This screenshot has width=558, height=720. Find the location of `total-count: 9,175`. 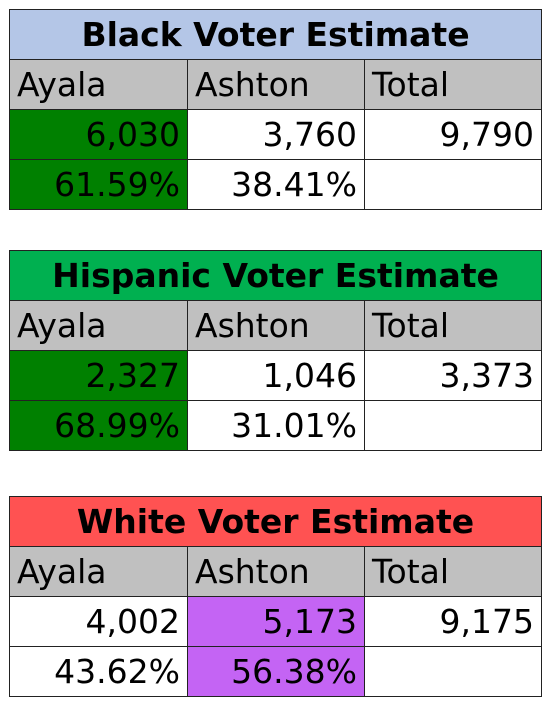

total-count: 9,175 is located at coordinates (453, 621).